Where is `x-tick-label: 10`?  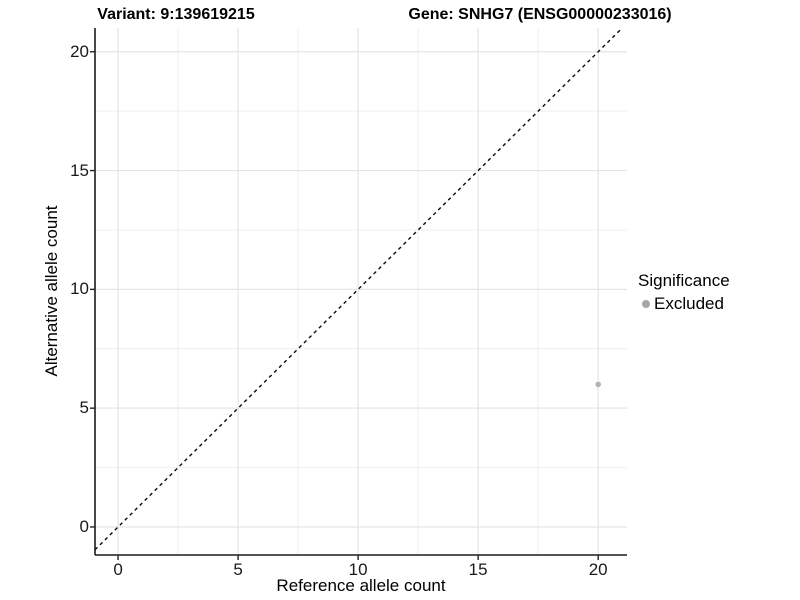
x-tick-label: 10 is located at coordinates (358, 569).